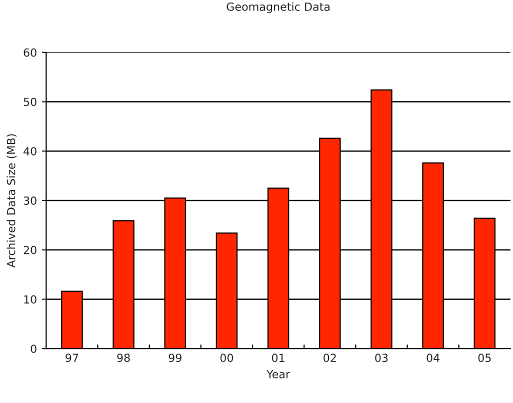  Describe the element at coordinates (30, 200) in the screenshot. I see `y-tick-label: 30` at that location.